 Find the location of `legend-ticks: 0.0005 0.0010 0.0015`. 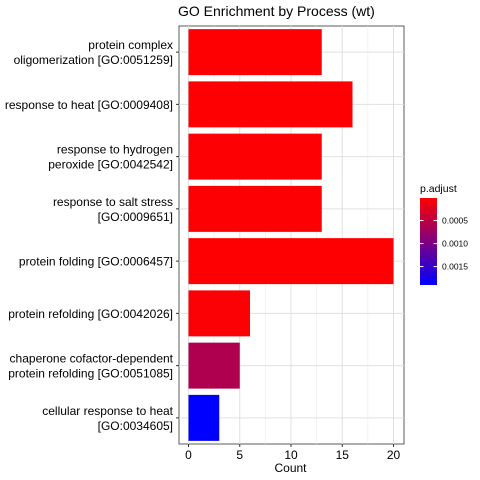

legend-ticks: 0.0005 0.0010 0.0015 is located at coordinates (444, 244).